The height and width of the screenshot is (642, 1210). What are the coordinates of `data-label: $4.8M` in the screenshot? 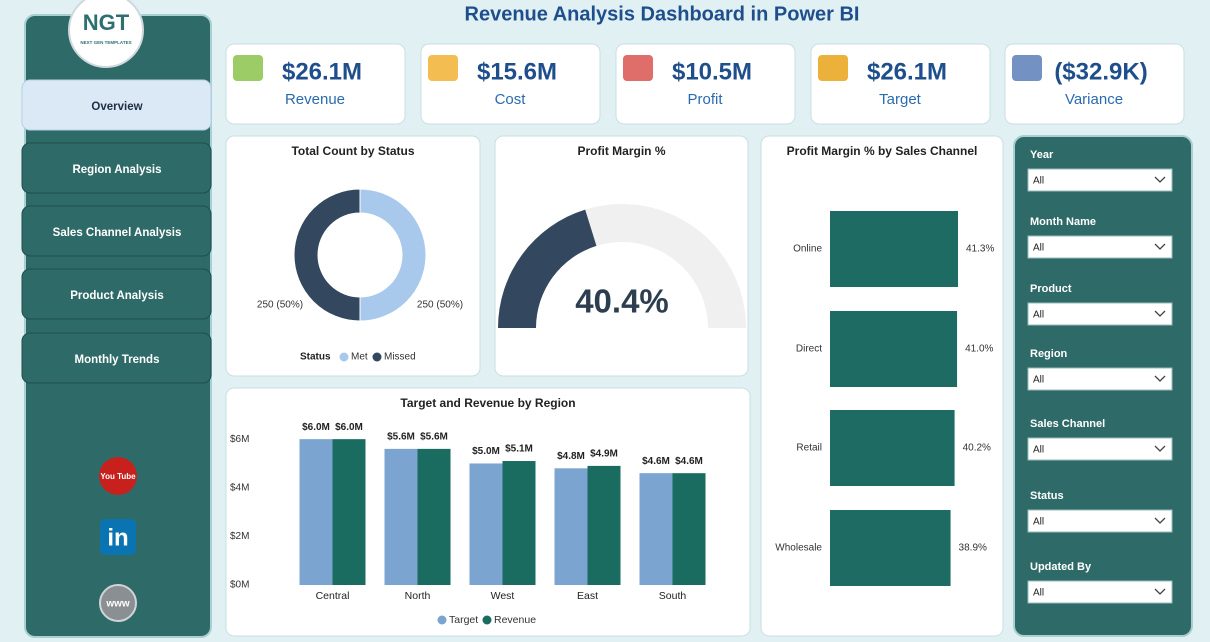 It's located at (571, 456).